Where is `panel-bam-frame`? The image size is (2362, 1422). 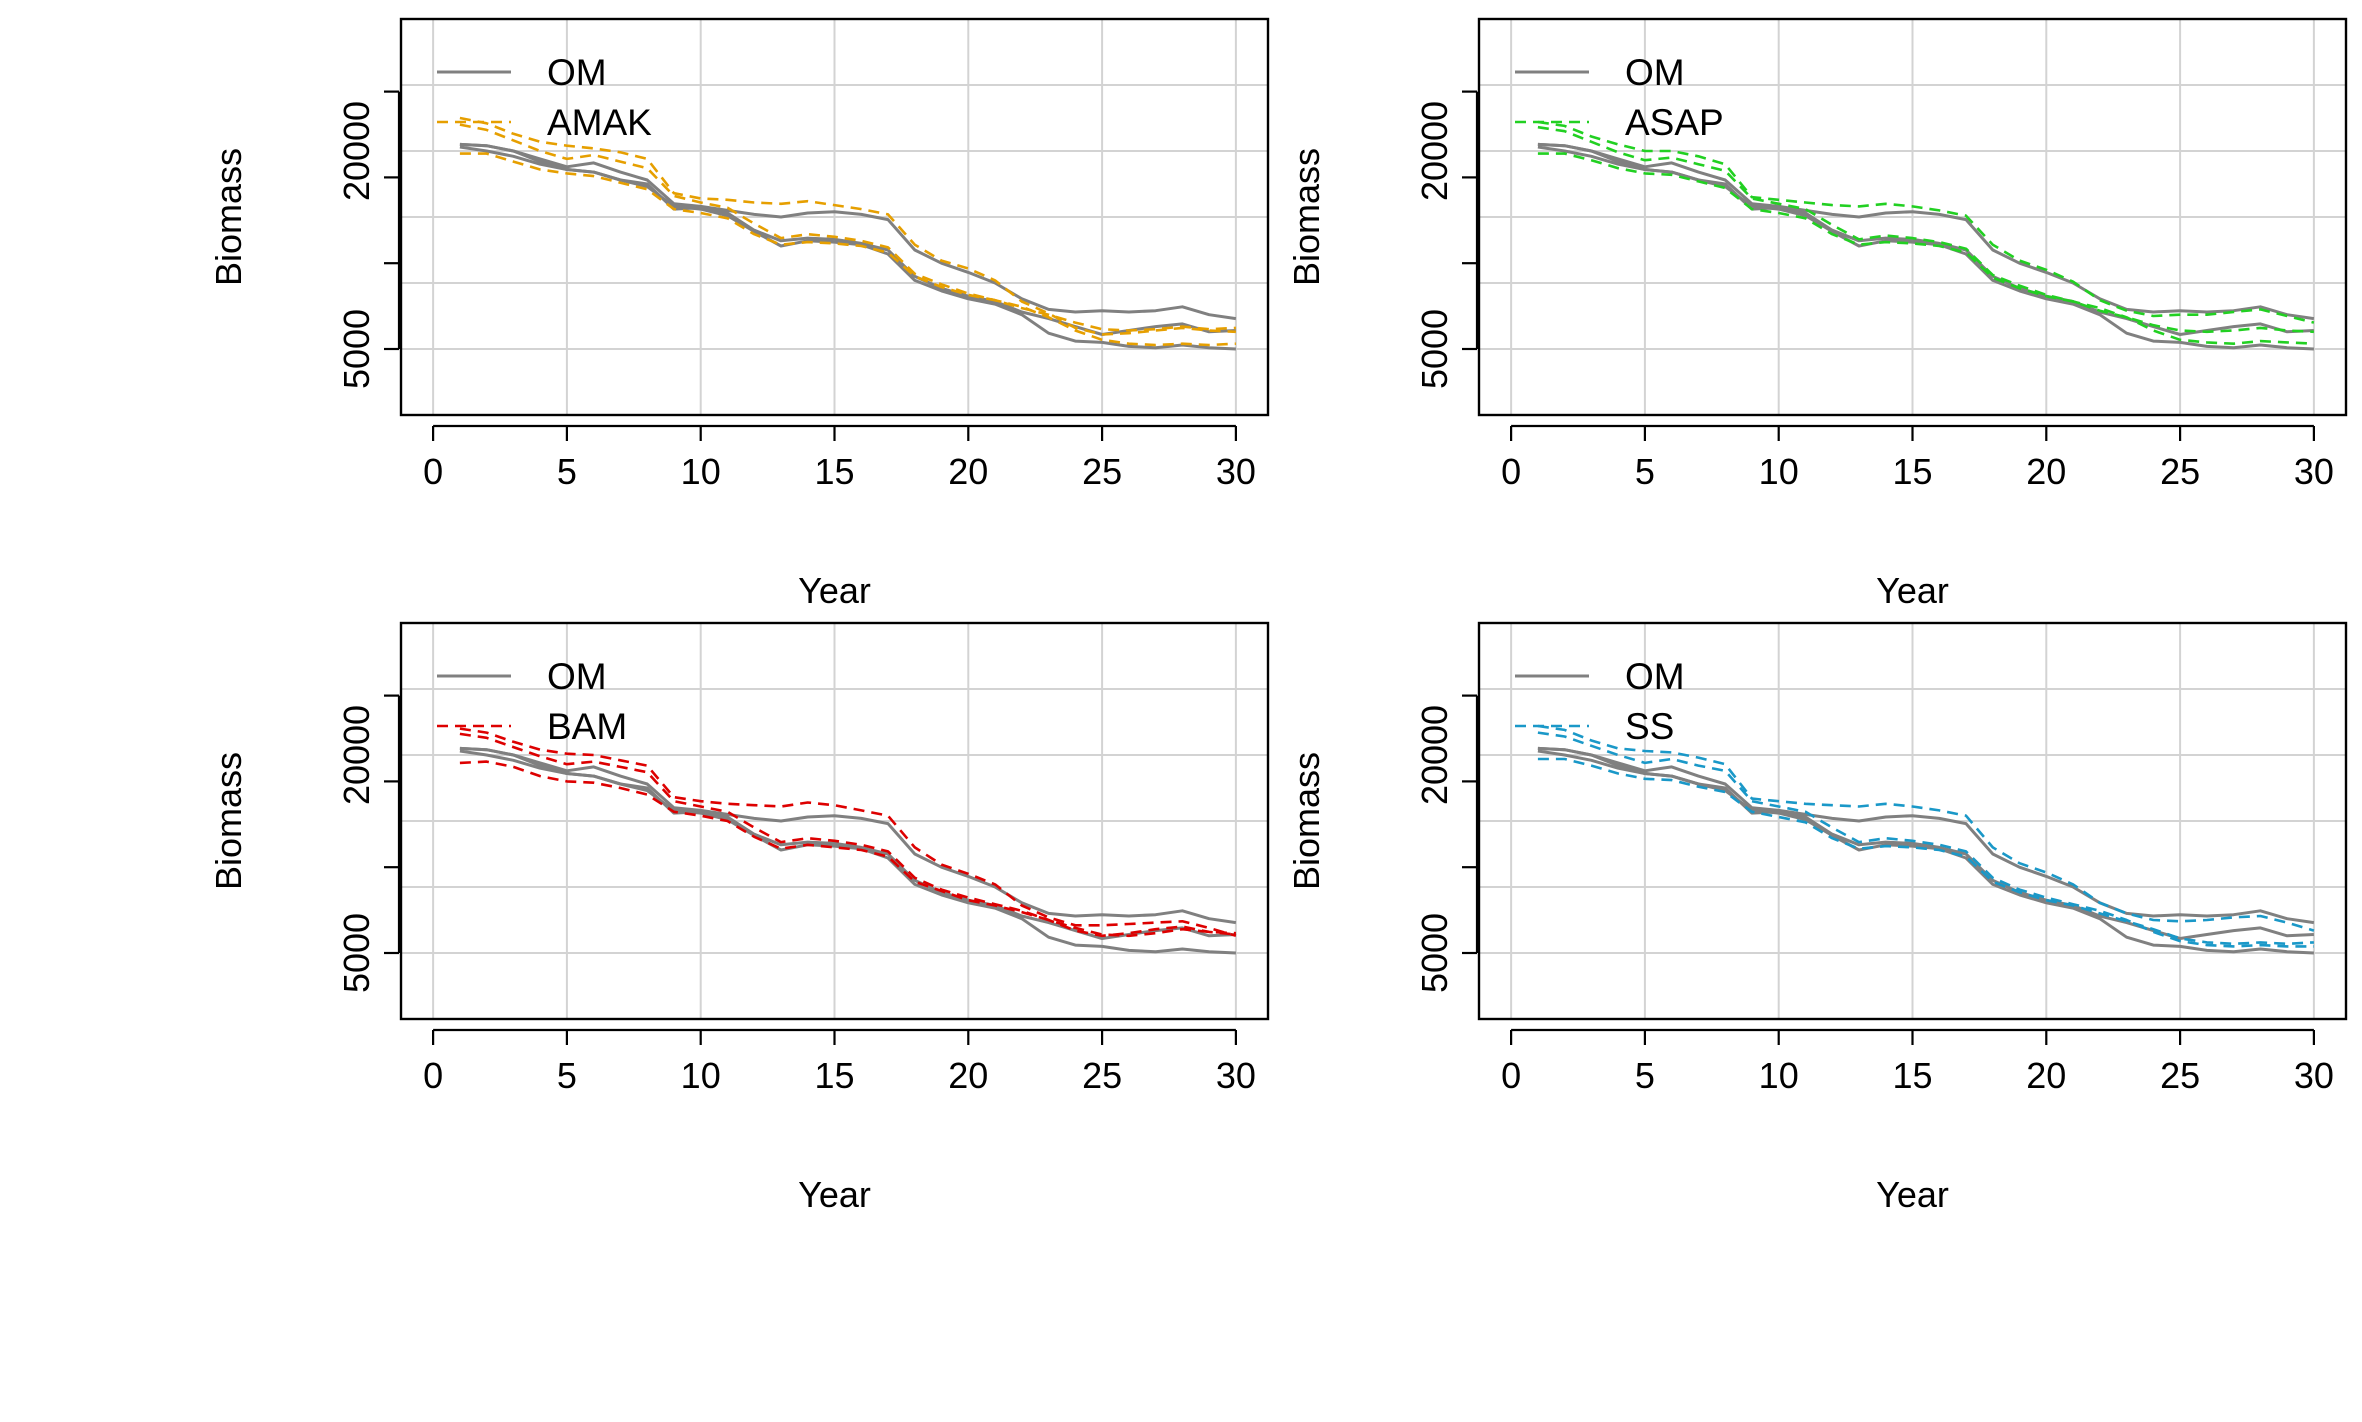
panel-bam-frame is located at coordinates (834, 821).